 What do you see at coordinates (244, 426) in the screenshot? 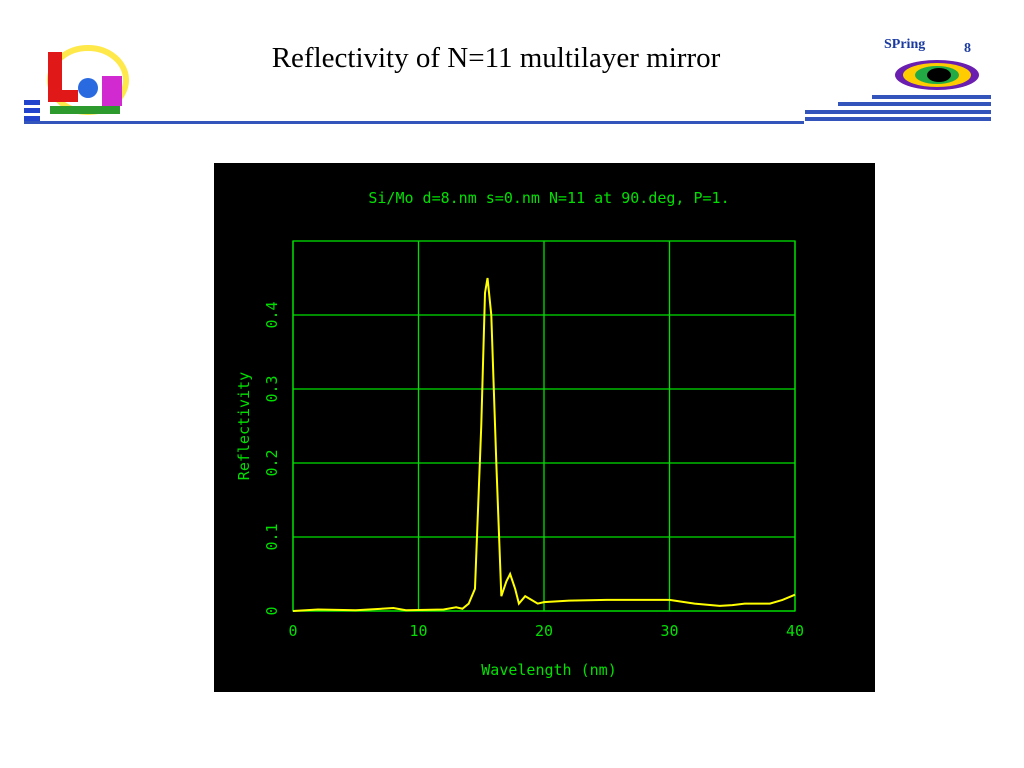
I see `y-axis-label: Reflectivity` at bounding box center [244, 426].